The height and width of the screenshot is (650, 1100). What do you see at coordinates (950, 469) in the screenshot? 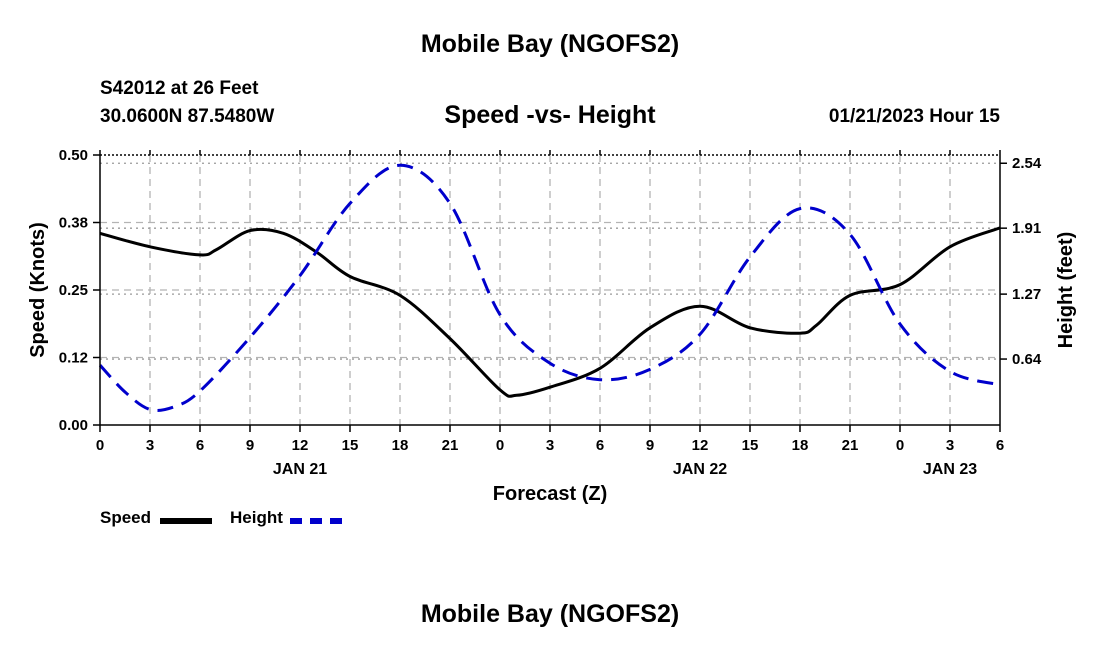
I see `x-date-label: JAN 23` at bounding box center [950, 469].